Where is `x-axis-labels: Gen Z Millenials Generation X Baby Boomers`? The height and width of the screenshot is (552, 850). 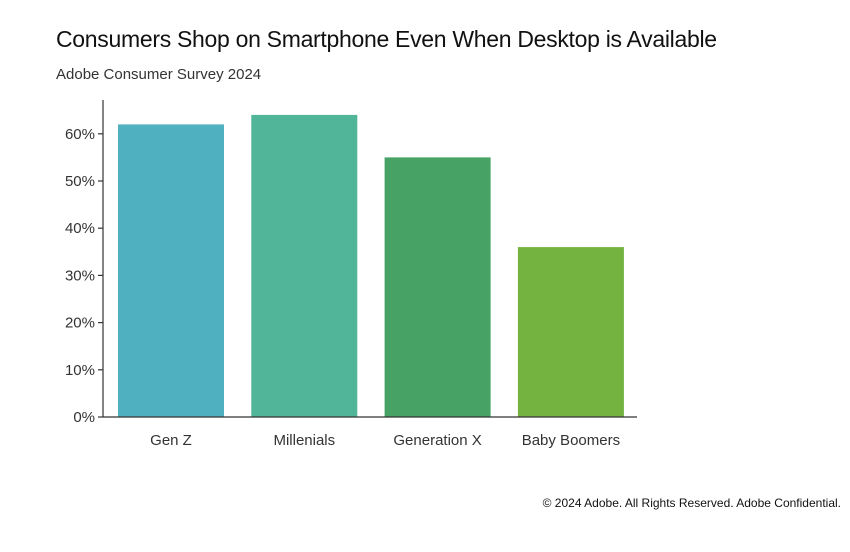 x-axis-labels: Gen Z Millenials Generation X Baby Boomers is located at coordinates (385, 440).